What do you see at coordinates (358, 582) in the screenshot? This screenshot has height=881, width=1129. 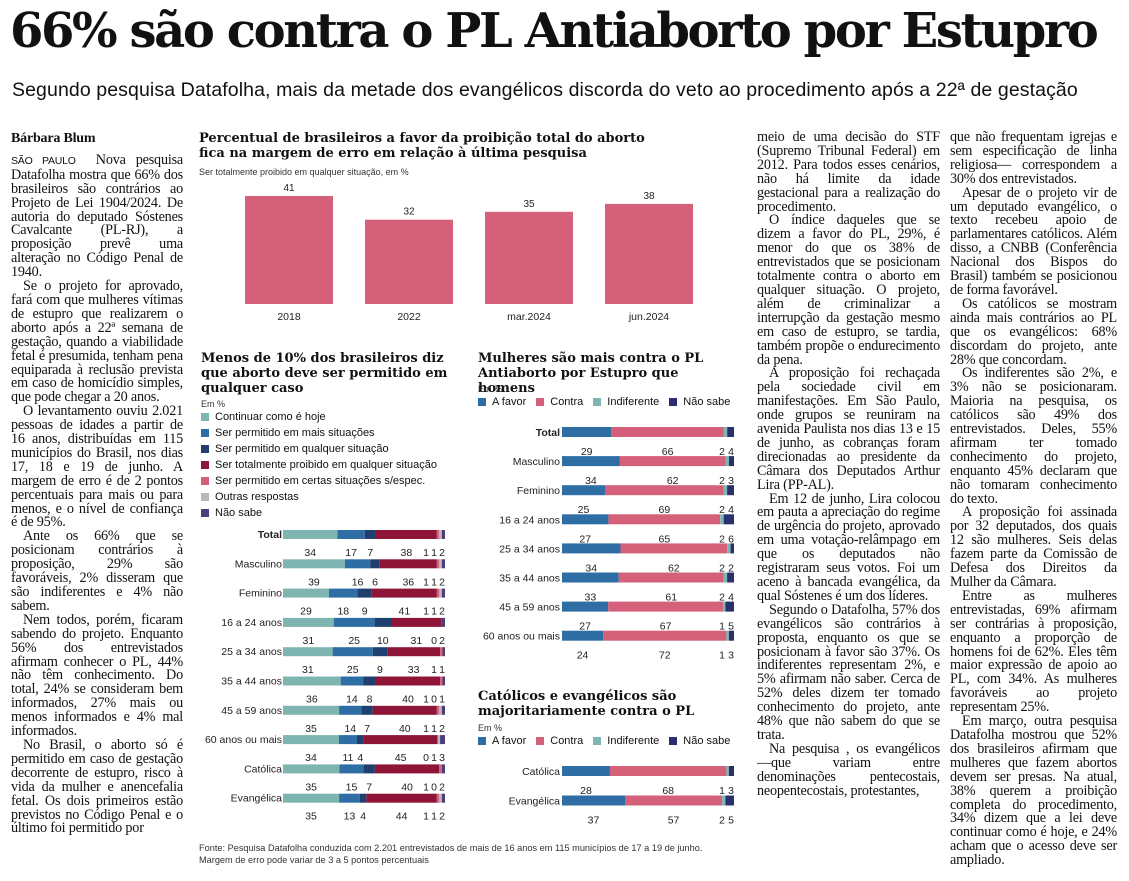 I see `value-label: 16` at bounding box center [358, 582].